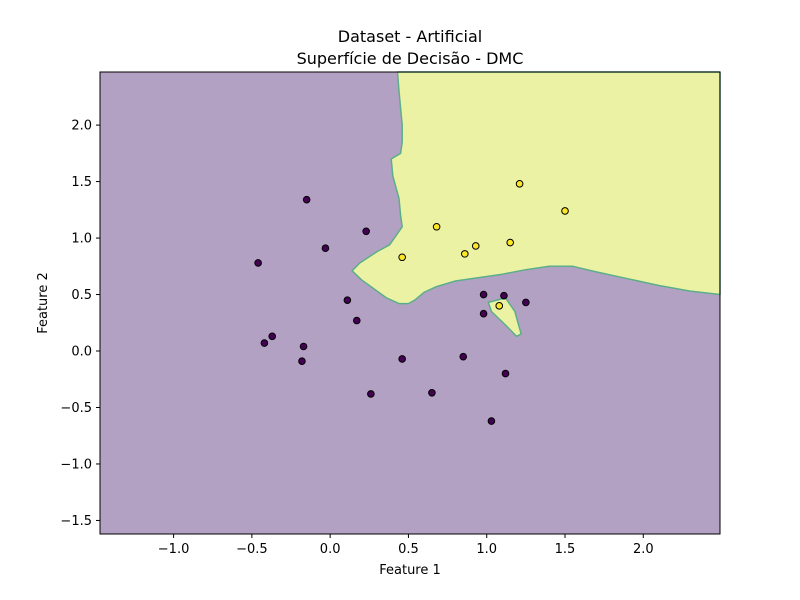 The width and height of the screenshot is (800, 600). Describe the element at coordinates (81, 182) in the screenshot. I see `y-tick-label: 1.5` at that location.